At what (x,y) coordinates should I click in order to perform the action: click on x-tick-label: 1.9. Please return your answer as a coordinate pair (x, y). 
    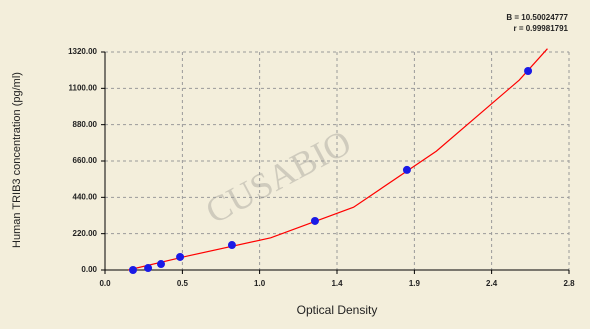
    Looking at the image, I should click on (415, 283).